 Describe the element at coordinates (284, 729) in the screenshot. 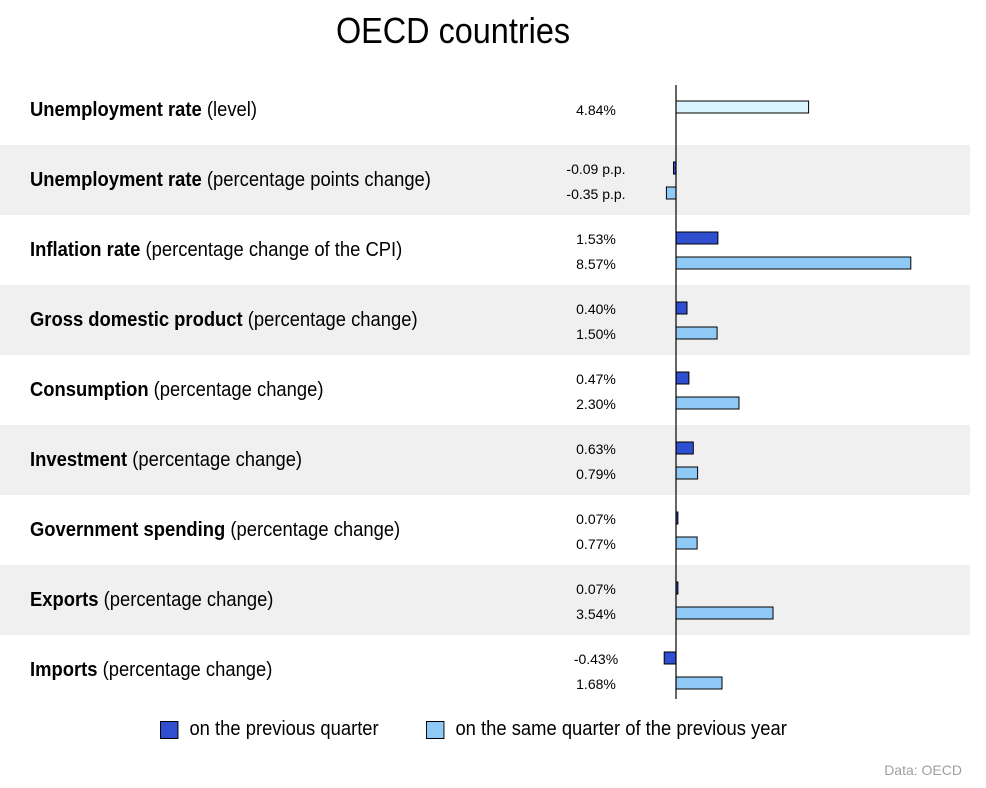

I see `legend-label-prev-quarter: on the previous quarter` at that location.